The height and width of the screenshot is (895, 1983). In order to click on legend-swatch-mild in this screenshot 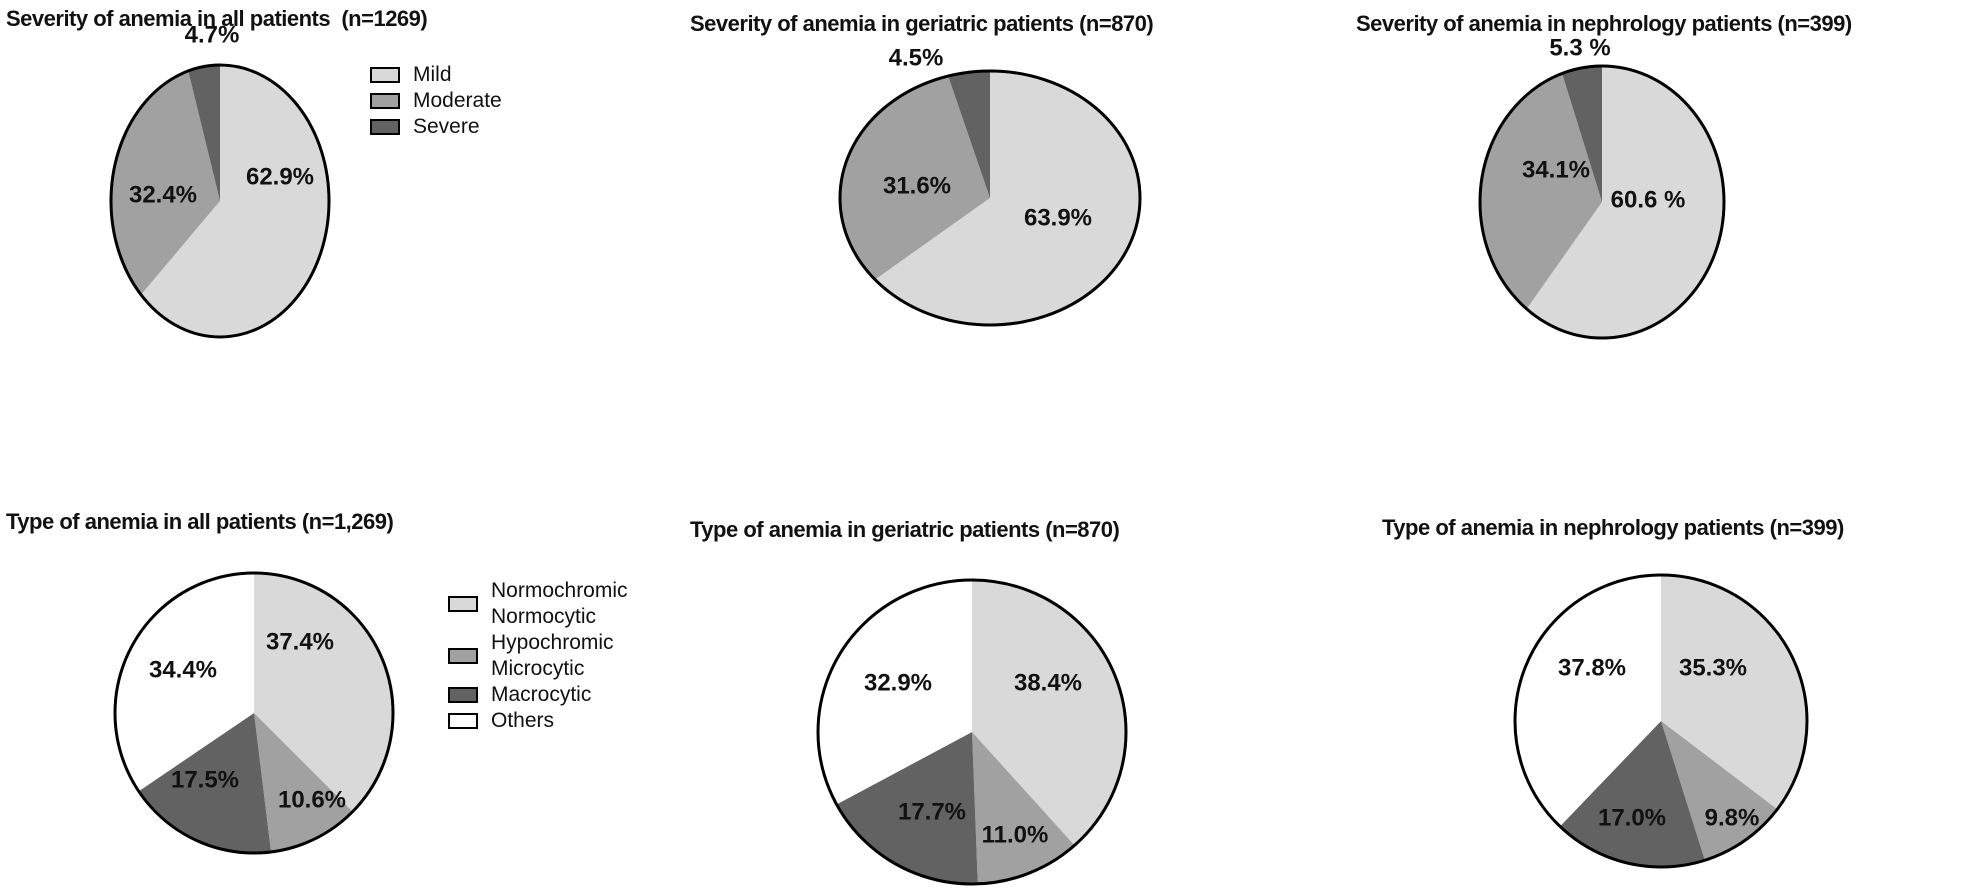, I will do `click(385, 75)`.